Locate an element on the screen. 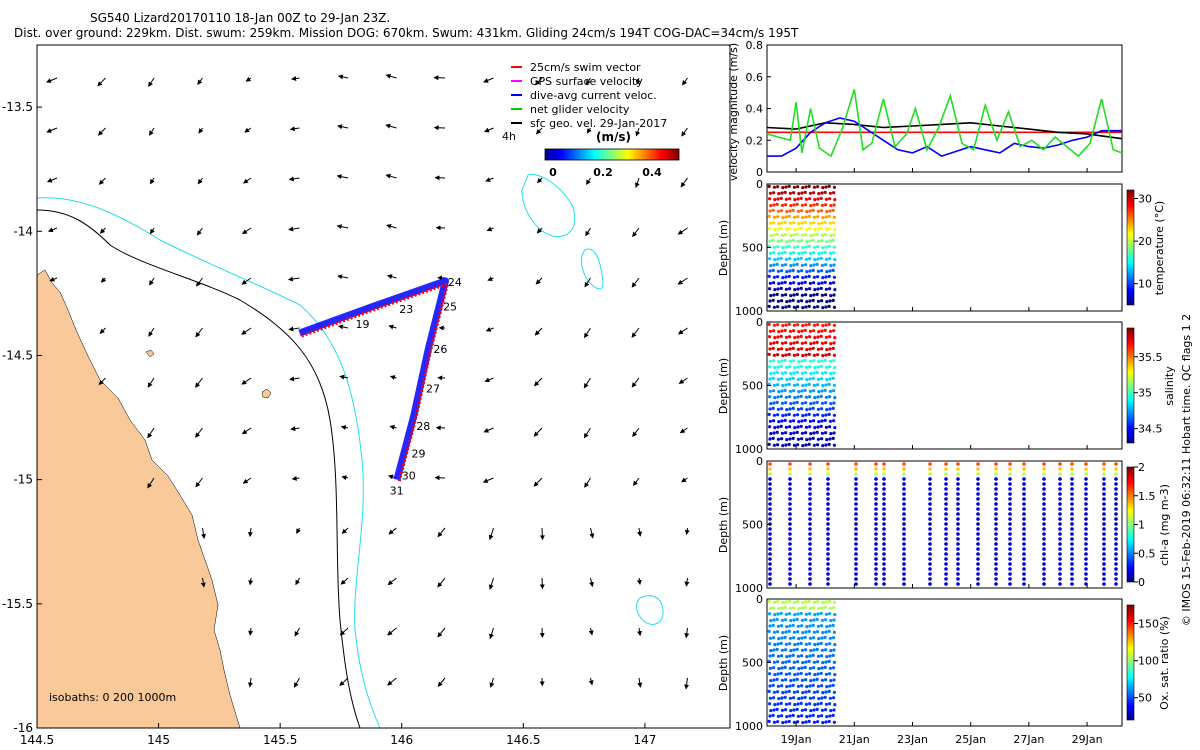 This screenshot has width=1200, height=750. oxygen-label: Ox. sat. ratio (%) is located at coordinates (1164, 663).